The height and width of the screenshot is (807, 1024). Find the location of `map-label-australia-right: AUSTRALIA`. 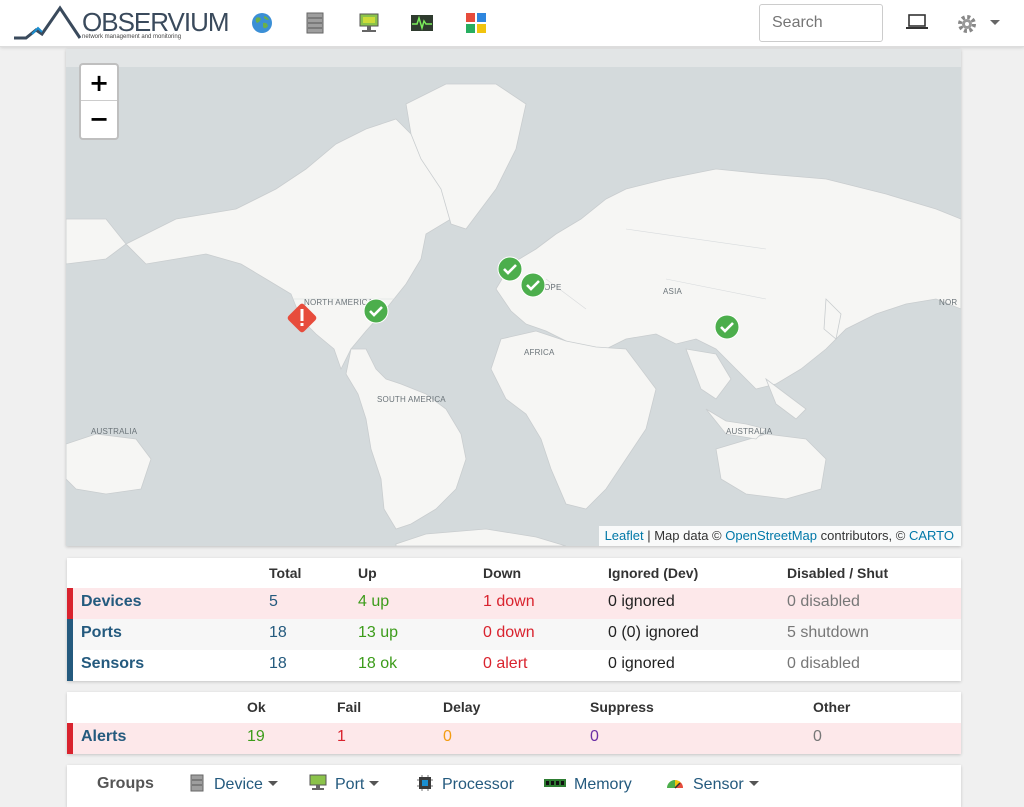

map-label-australia-right: AUSTRALIA is located at coordinates (749, 431).